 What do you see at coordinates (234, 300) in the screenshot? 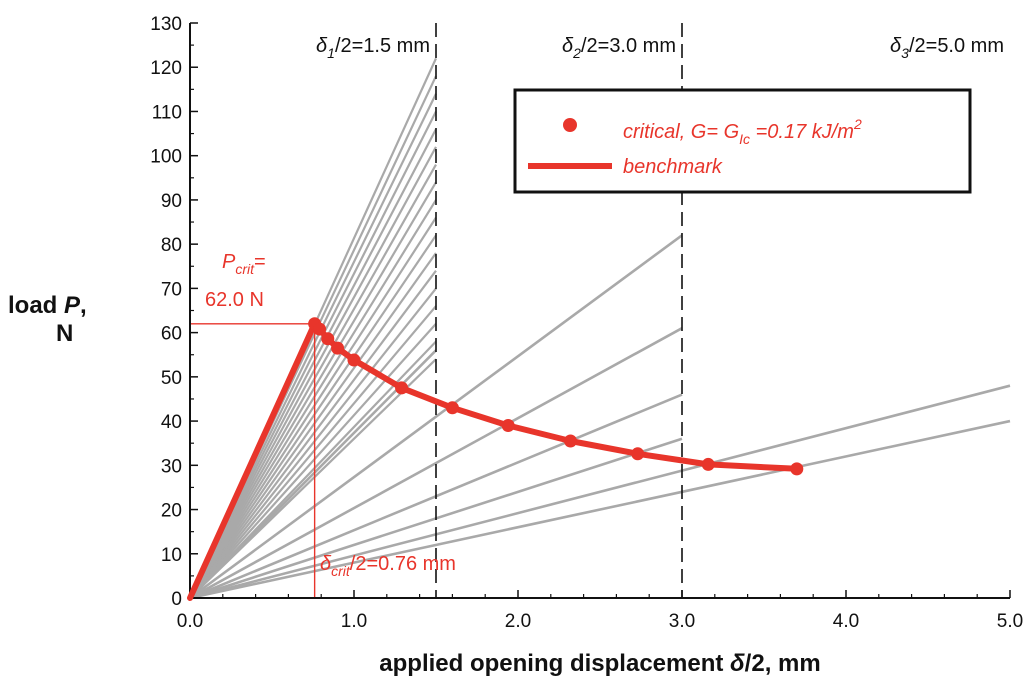
I see `p-crit-value: 62.0 N` at bounding box center [234, 300].